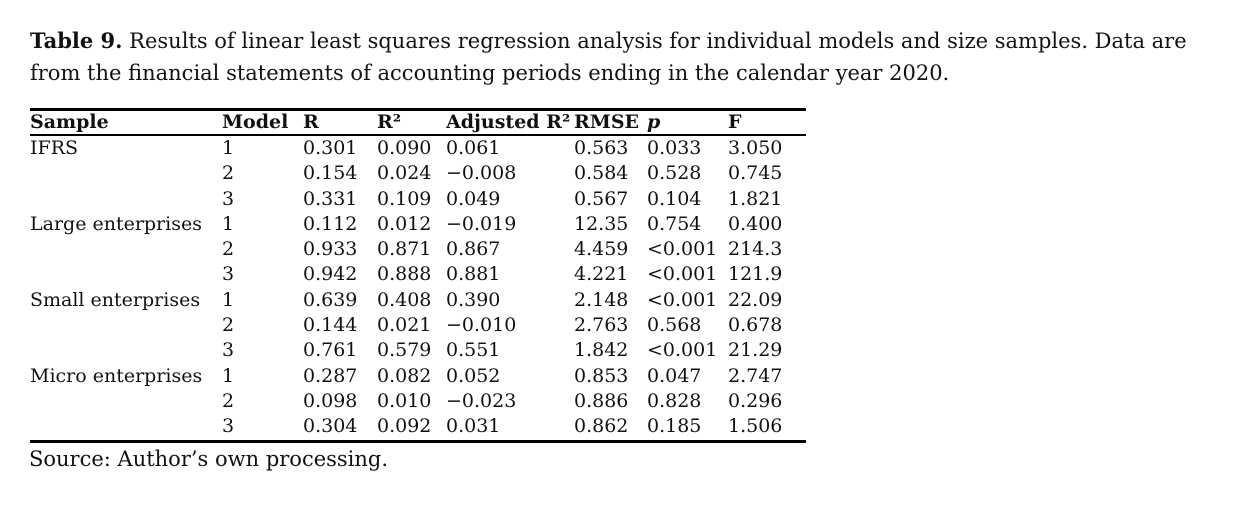 The height and width of the screenshot is (507, 1236). I want to click on cell-f: 1.506, so click(755, 426).